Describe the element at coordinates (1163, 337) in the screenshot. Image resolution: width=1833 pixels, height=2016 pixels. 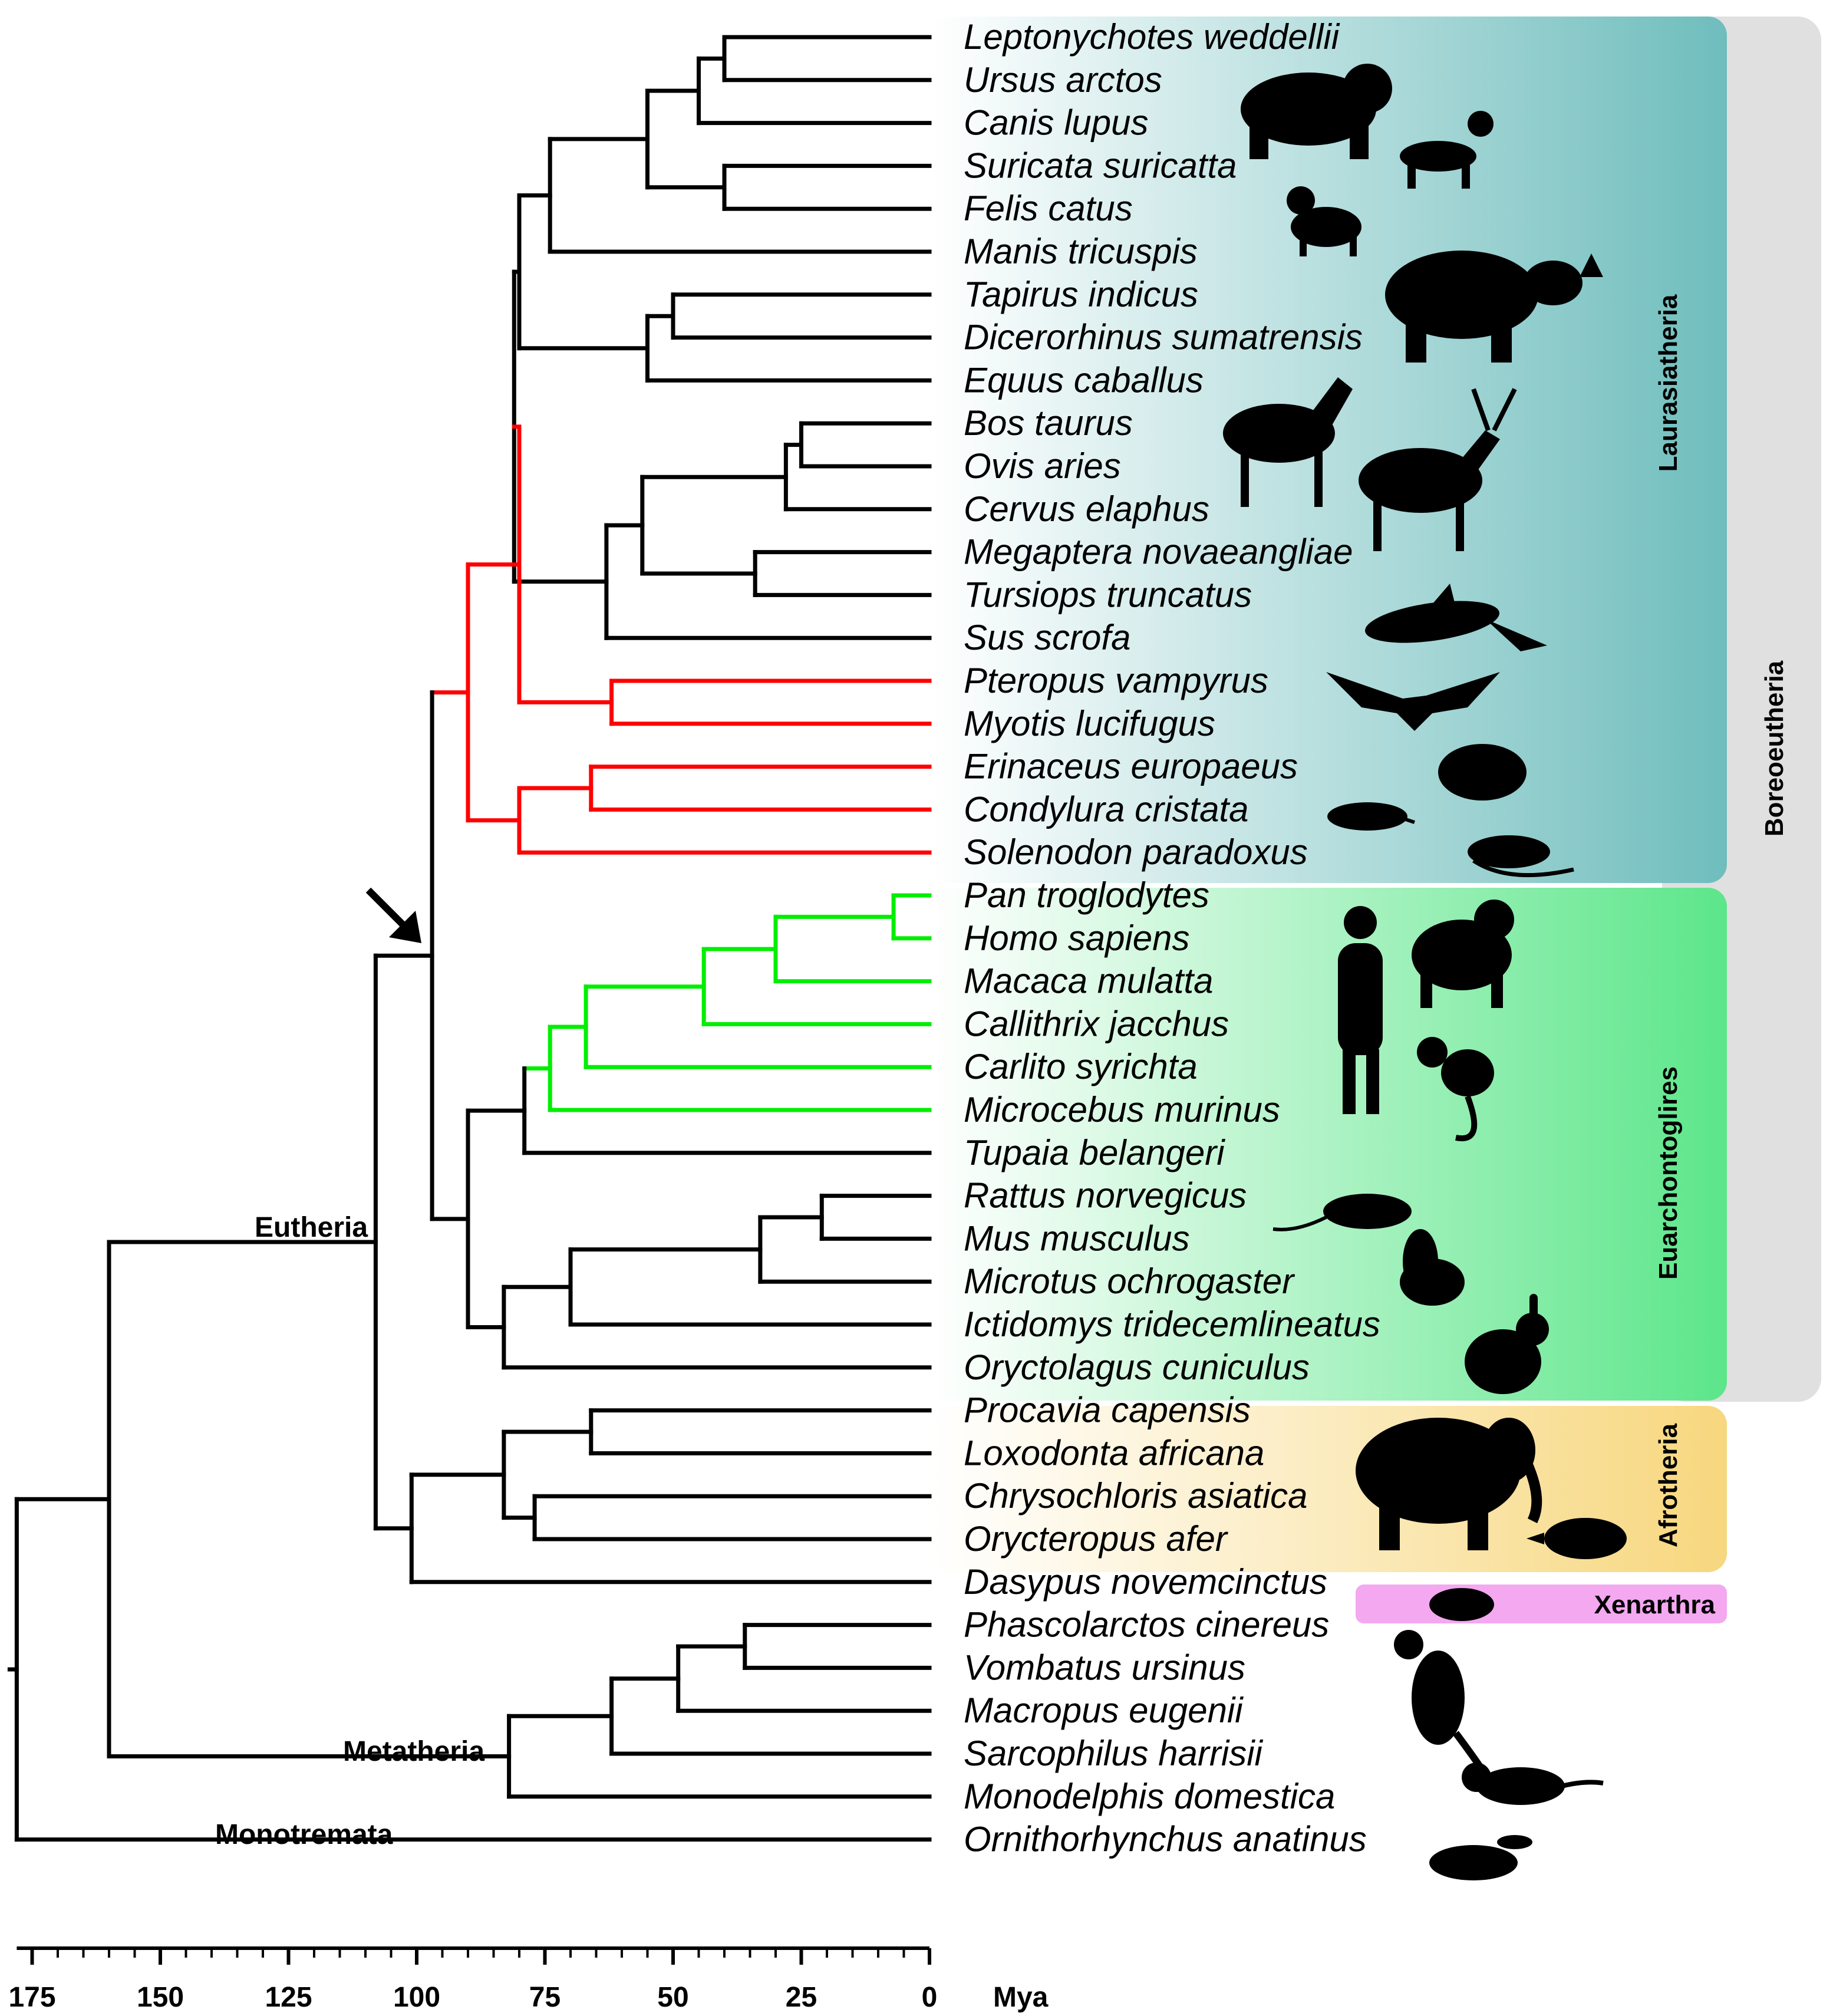
I see `taxon-label: Dicerorhinus sumatrensis` at that location.